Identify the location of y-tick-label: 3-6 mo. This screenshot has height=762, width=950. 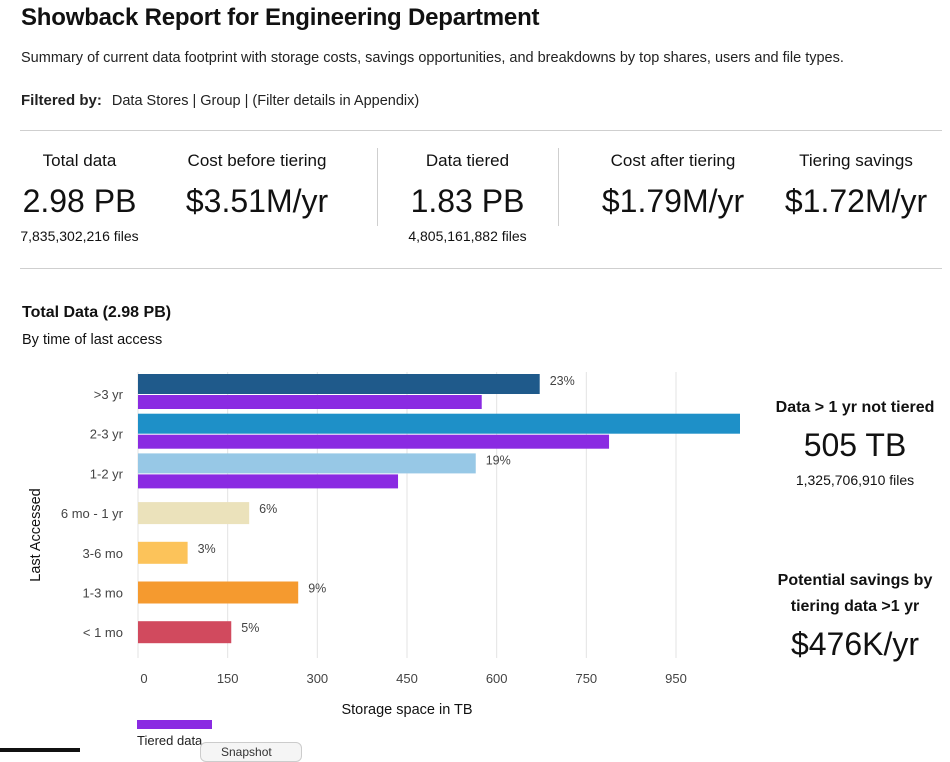
(103, 553).